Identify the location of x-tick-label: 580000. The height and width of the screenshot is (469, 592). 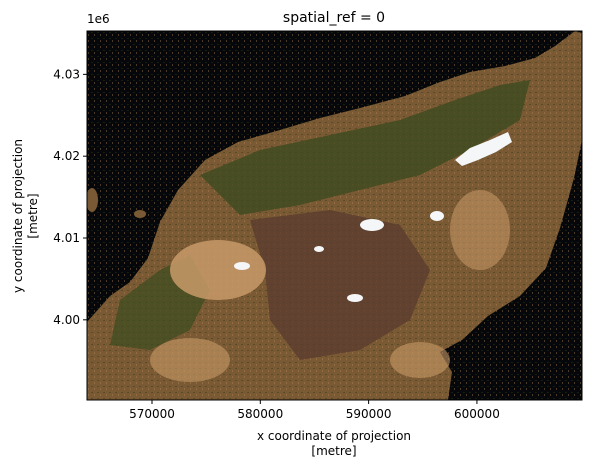
(260, 414).